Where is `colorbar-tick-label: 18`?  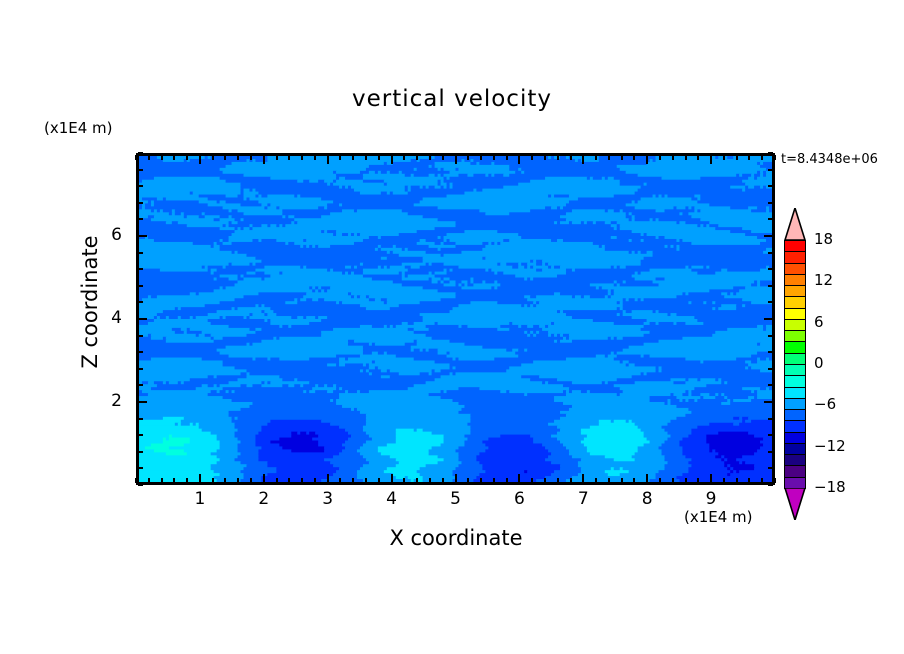 colorbar-tick-label: 18 is located at coordinates (824, 239).